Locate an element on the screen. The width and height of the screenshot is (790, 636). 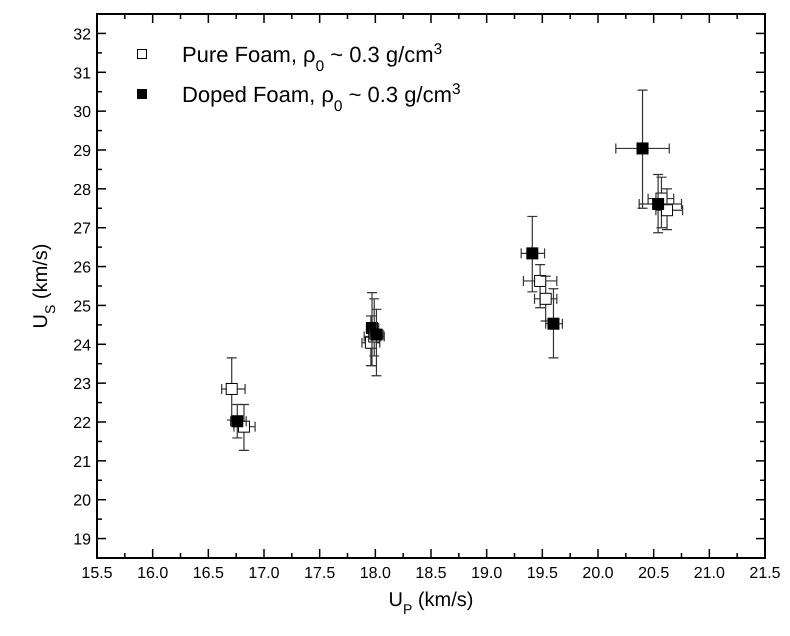
x-tick-label: 15.5 is located at coordinates (97, 573).